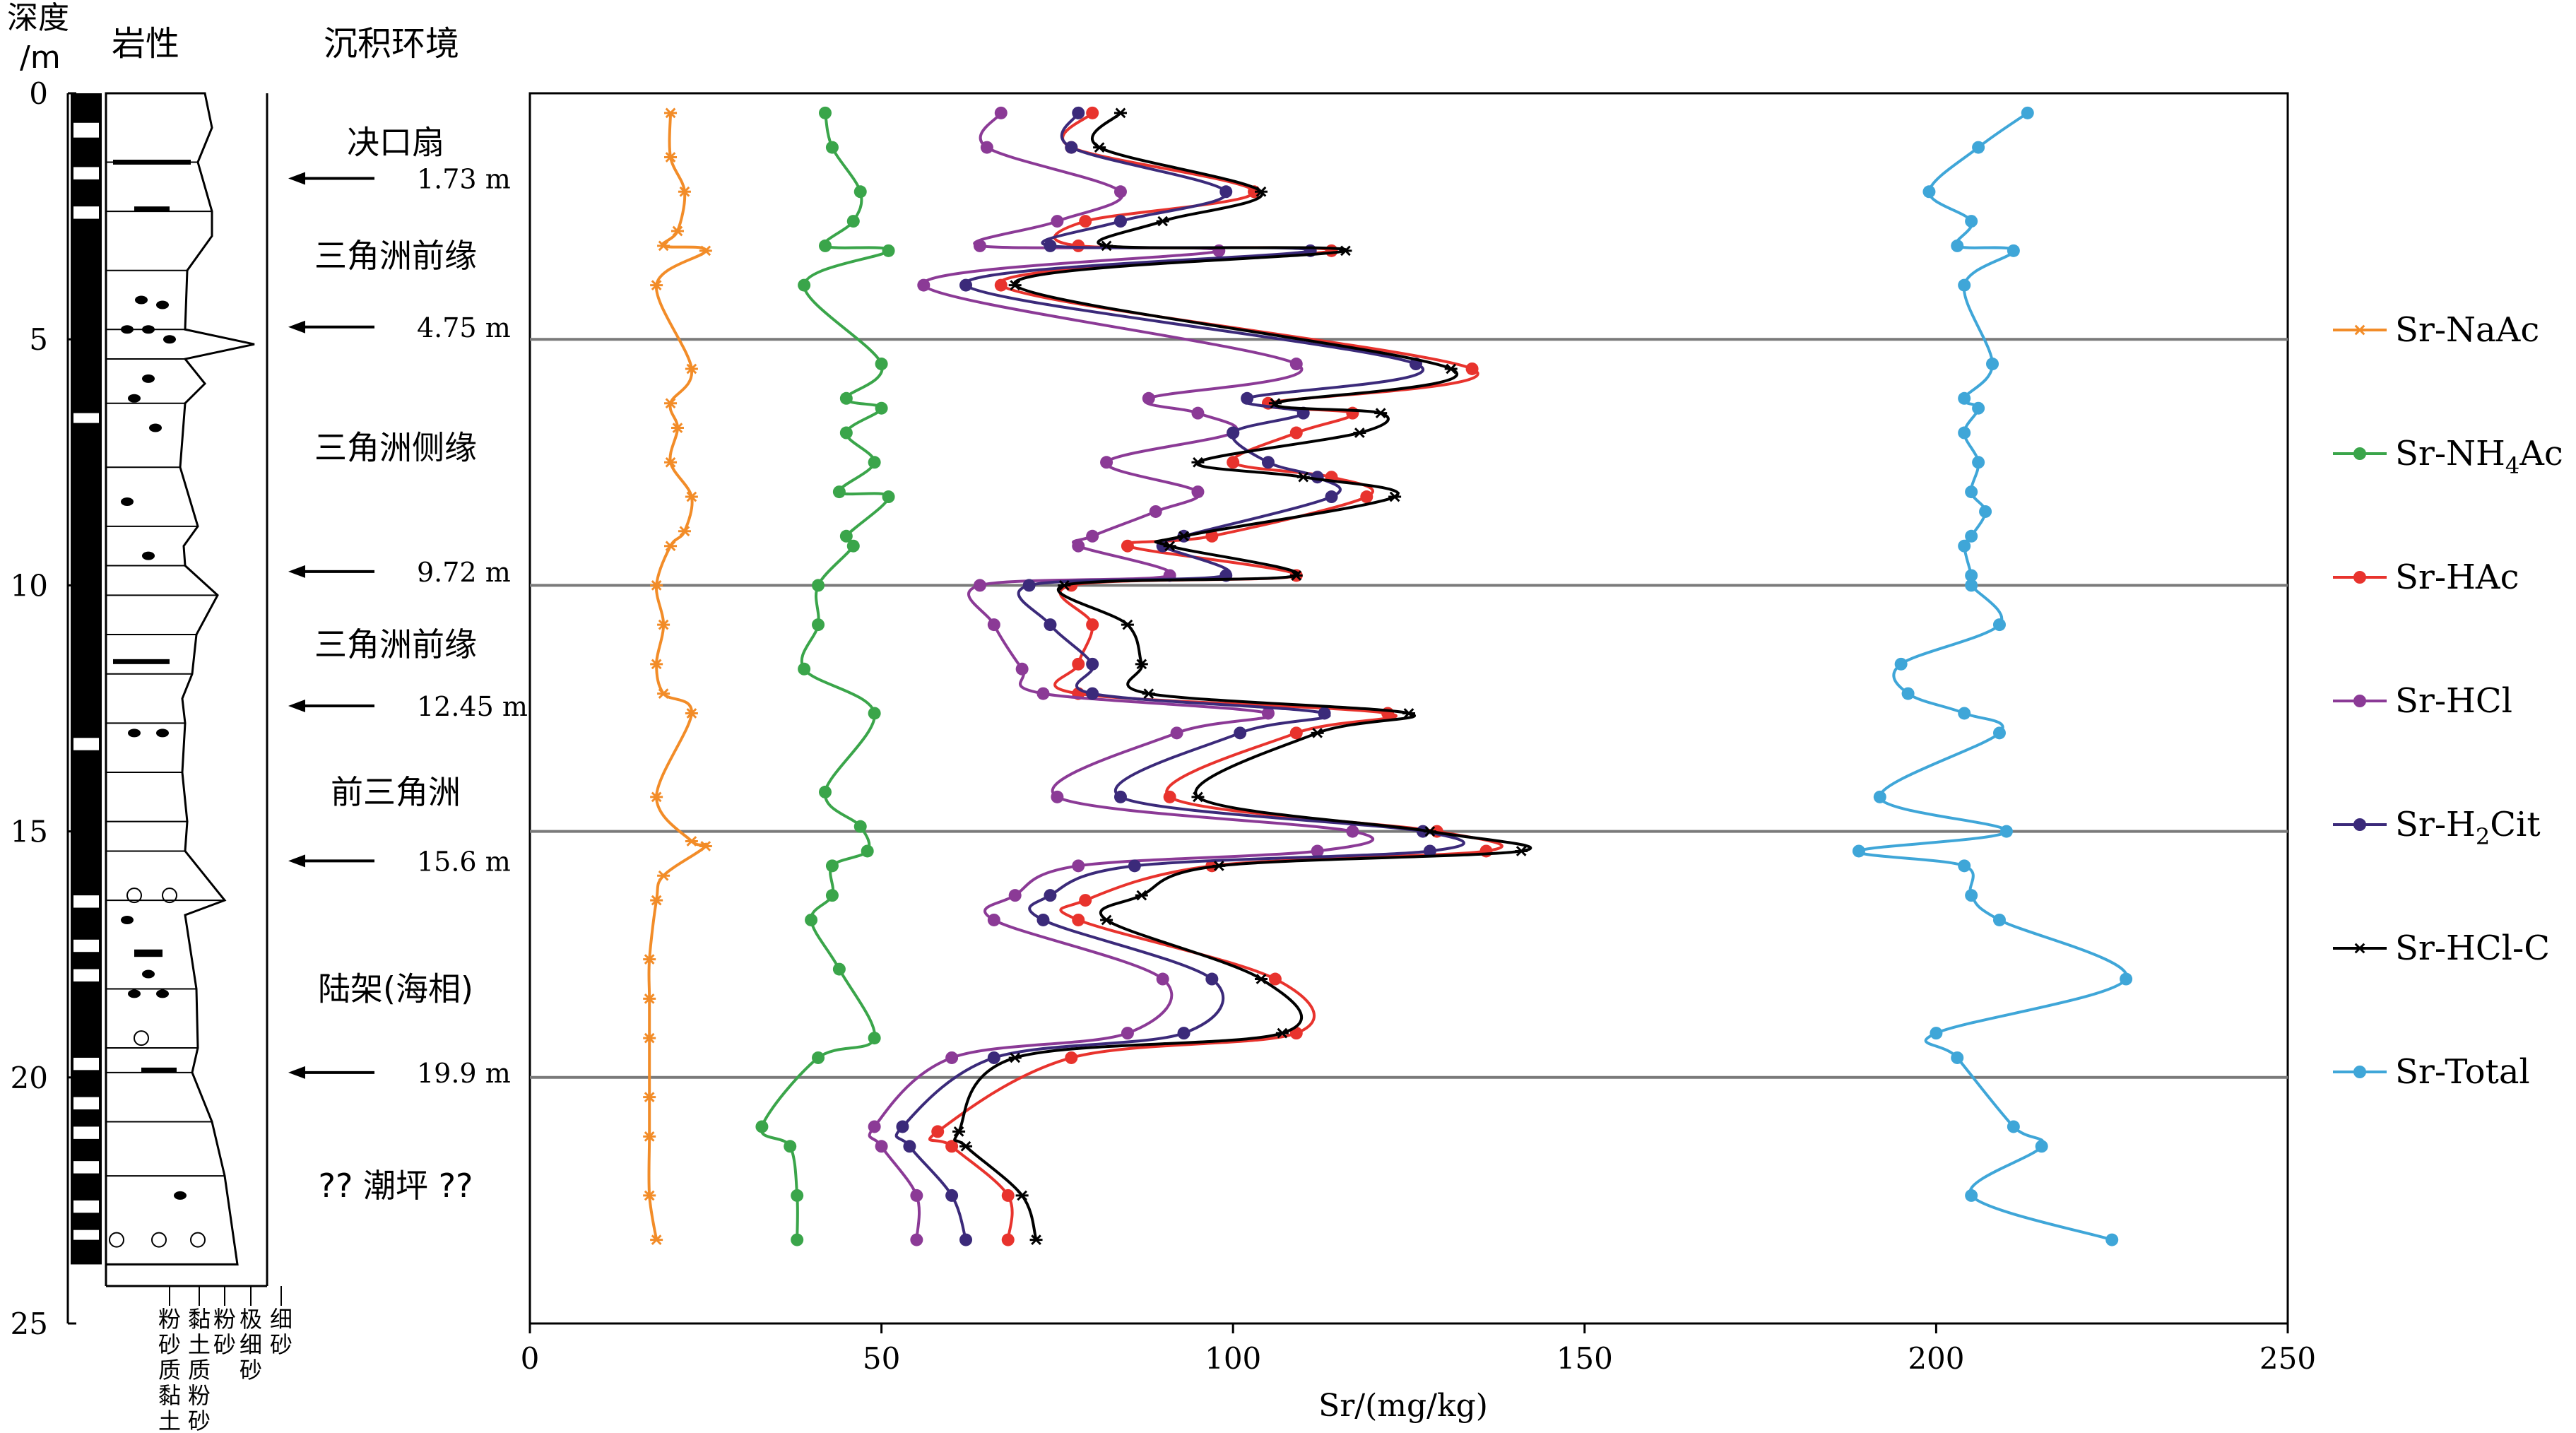 Image resolution: width=2576 pixels, height=1433 pixels. What do you see at coordinates (251, 1345) in the screenshot?
I see `grain-size-label: 极细砂` at bounding box center [251, 1345].